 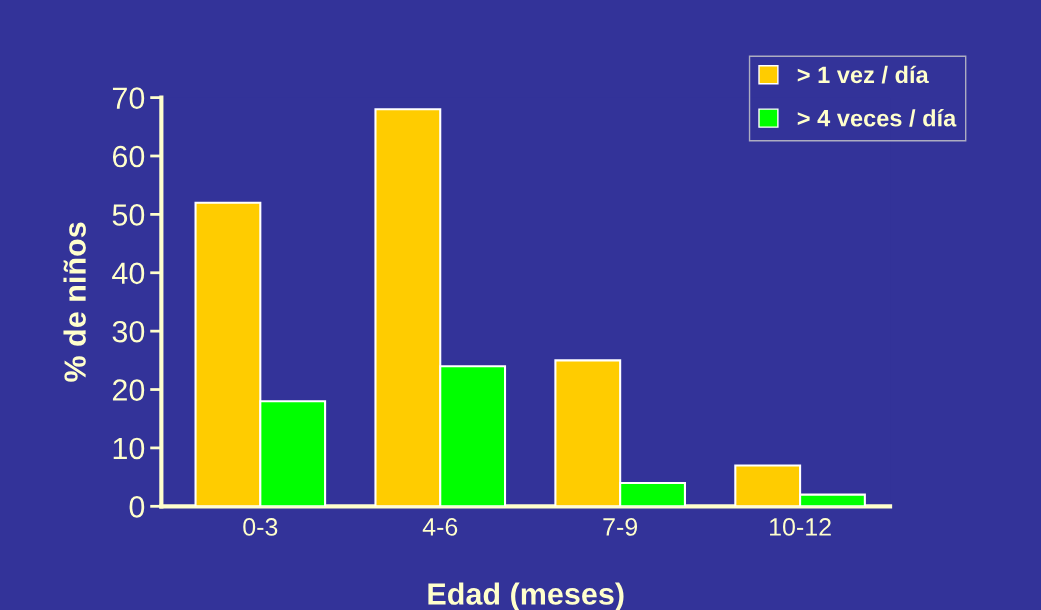 What do you see at coordinates (526, 596) in the screenshot?
I see `x-axis-title: Edad (meses)` at bounding box center [526, 596].